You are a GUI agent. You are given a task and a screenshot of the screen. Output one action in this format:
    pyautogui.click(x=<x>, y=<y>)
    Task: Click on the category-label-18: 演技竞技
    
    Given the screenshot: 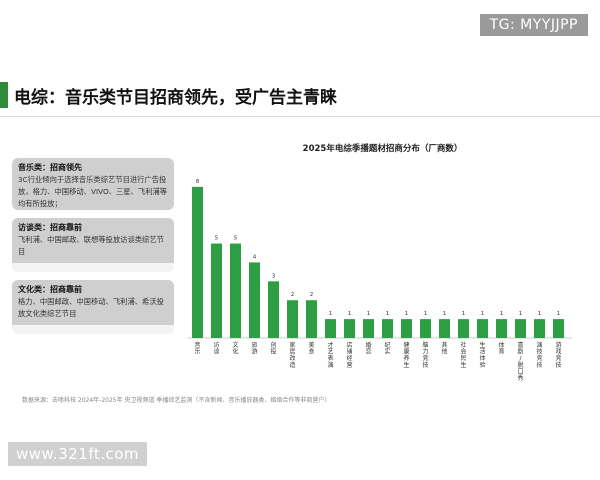 What is the action you would take?
    pyautogui.click(x=539, y=355)
    